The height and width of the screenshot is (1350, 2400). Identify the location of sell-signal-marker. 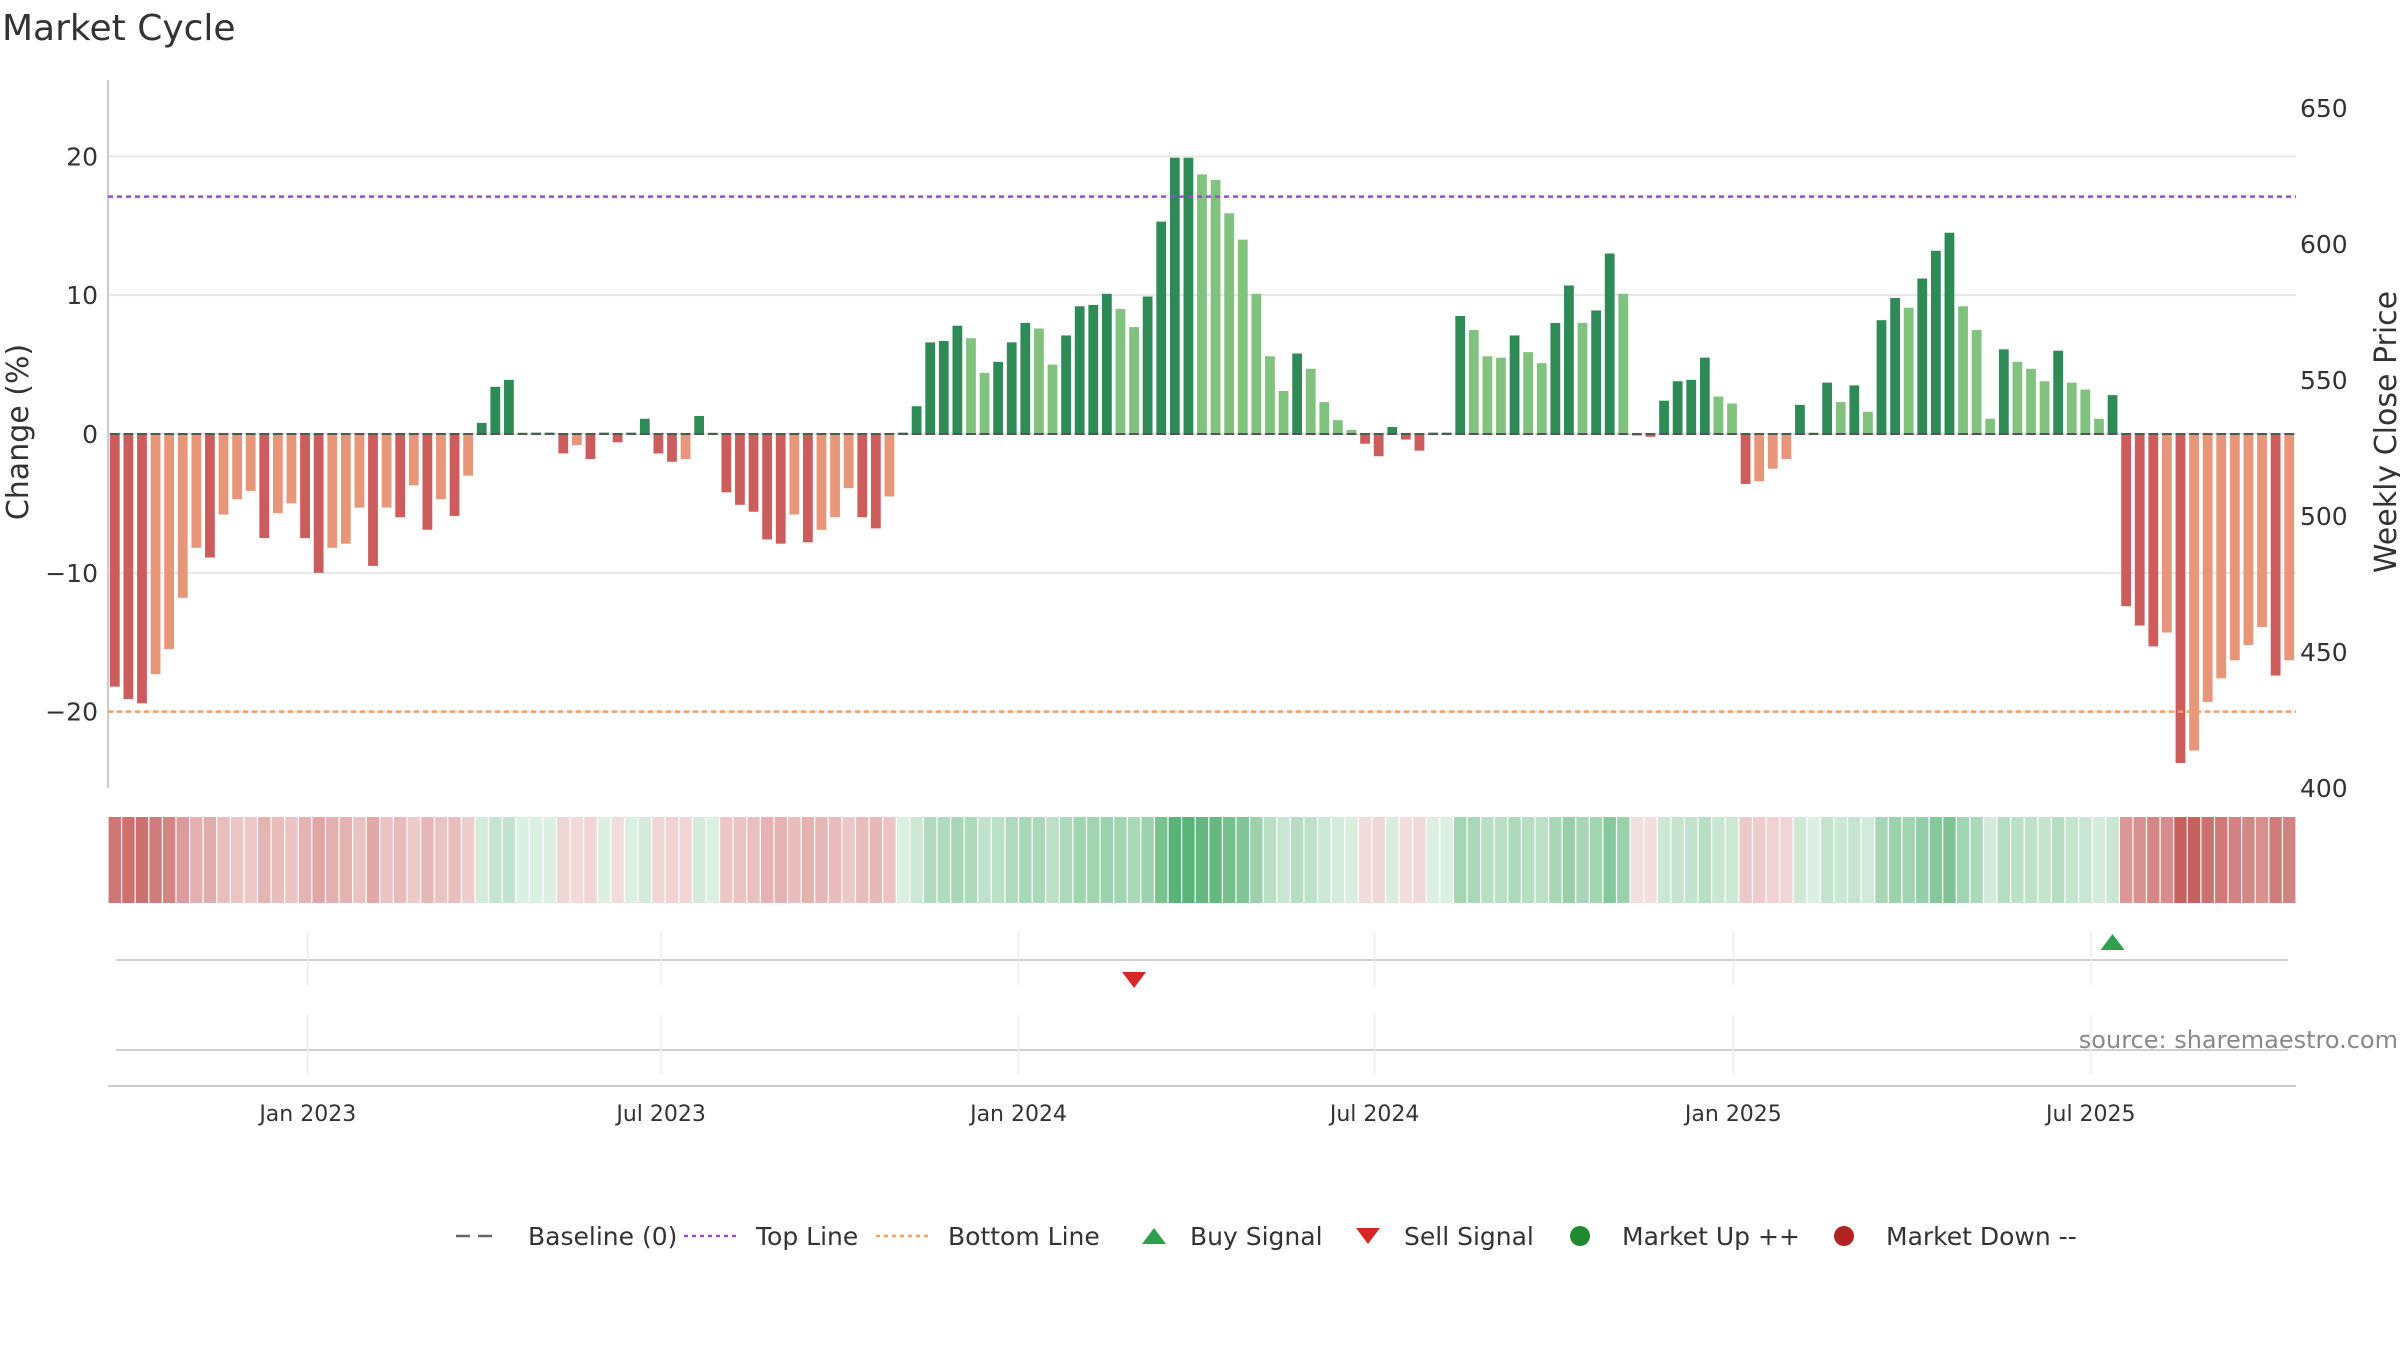
(1134, 980).